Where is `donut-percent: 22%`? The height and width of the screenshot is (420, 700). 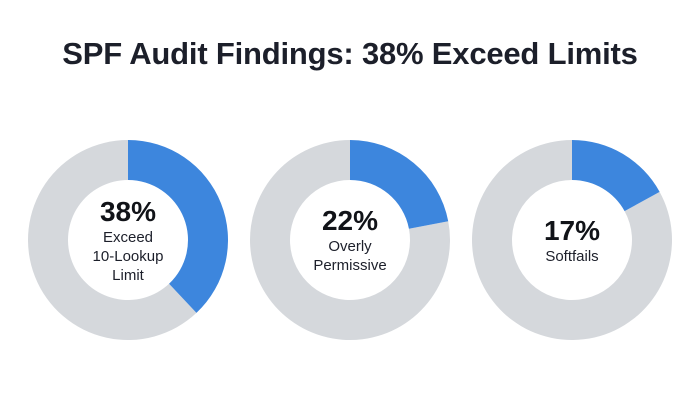
donut-percent: 22% is located at coordinates (350, 220).